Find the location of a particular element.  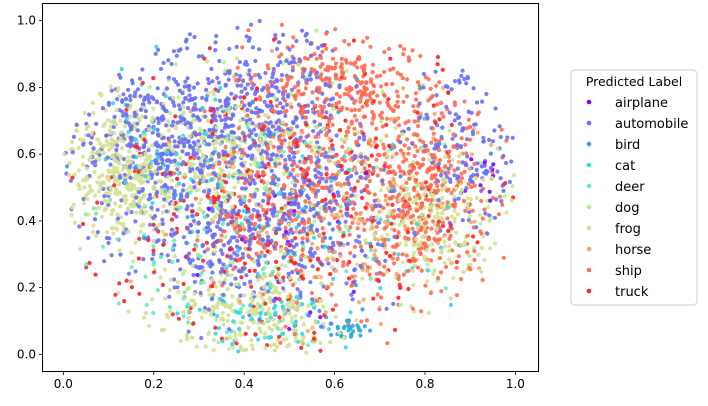

data-point-dog is located at coordinates (495, 243).